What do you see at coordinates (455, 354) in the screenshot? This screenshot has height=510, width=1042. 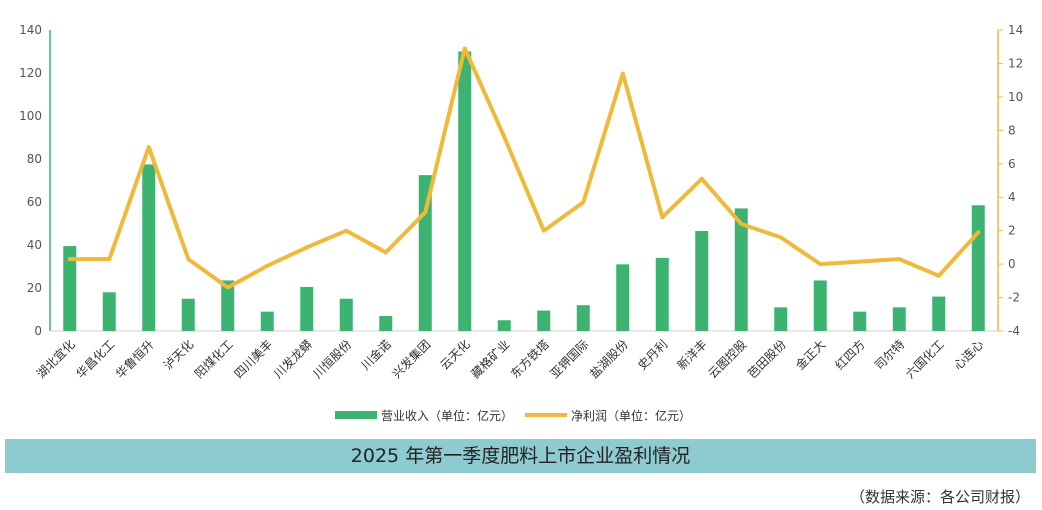 I see `category-label: 云天化` at bounding box center [455, 354].